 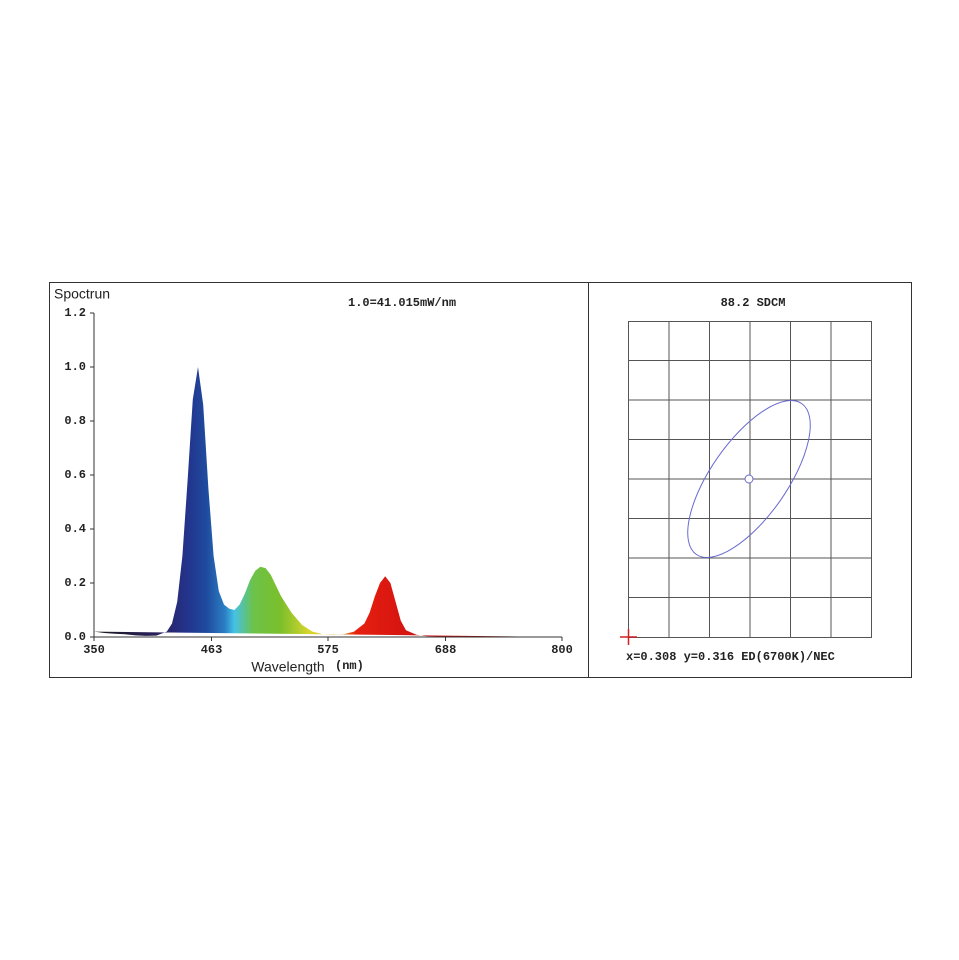 What do you see at coordinates (628, 637) in the screenshot?
I see `origin-cross` at bounding box center [628, 637].